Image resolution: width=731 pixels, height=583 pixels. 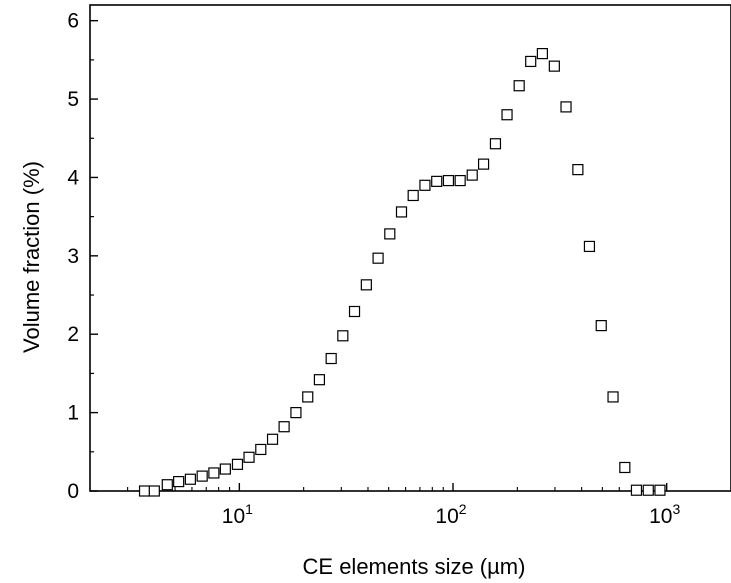 What do you see at coordinates (73, 21) in the screenshot?
I see `y-tick-label: 6` at bounding box center [73, 21].